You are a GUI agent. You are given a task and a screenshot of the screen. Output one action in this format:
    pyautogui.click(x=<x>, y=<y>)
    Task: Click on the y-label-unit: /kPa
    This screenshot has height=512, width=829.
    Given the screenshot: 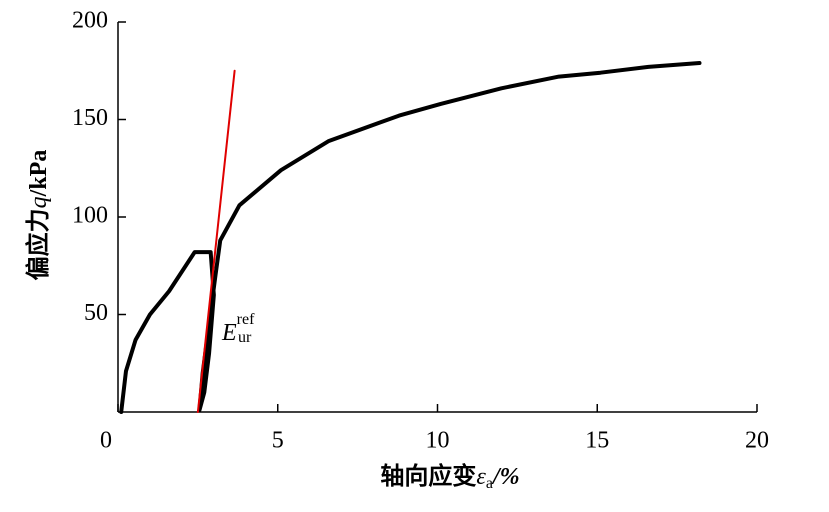 What is the action you would take?
    pyautogui.click(x=39, y=174)
    